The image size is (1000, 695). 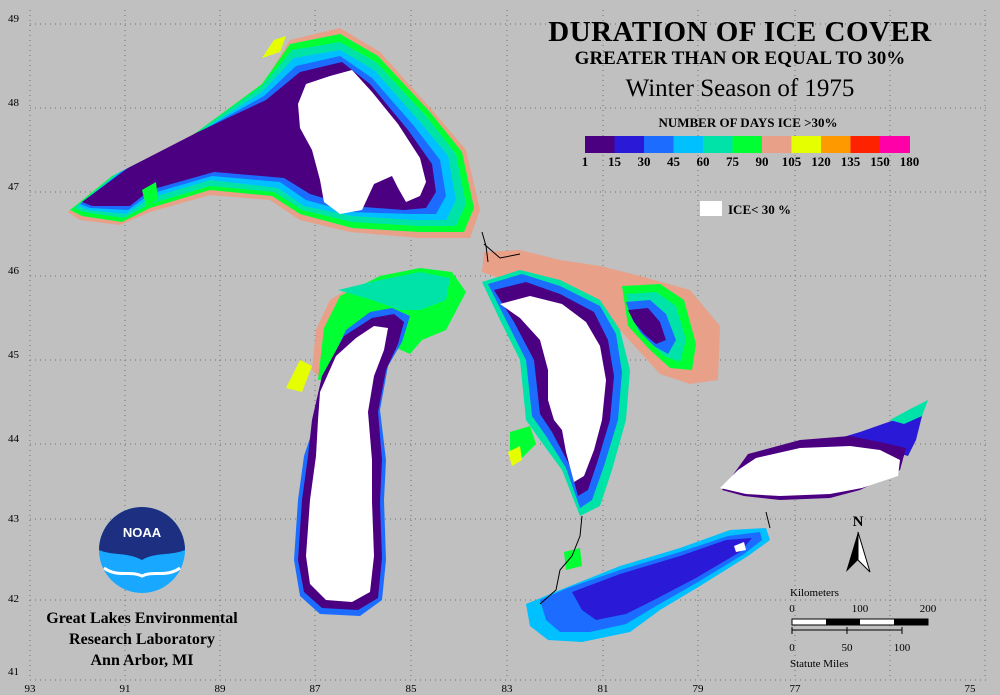 I want to click on no-ice-swatch, so click(x=711, y=208).